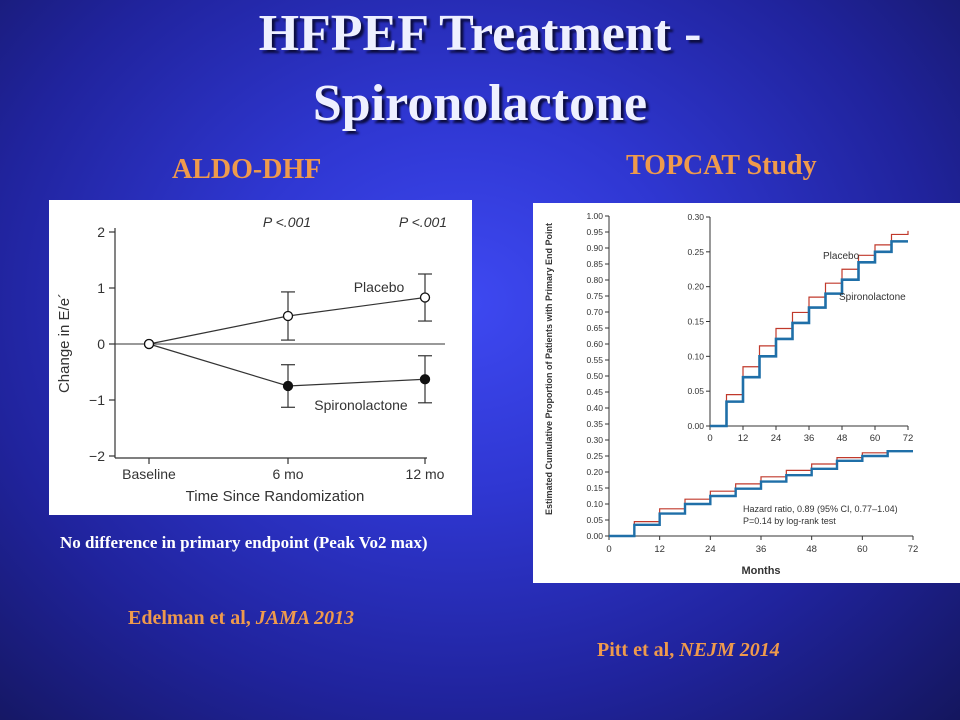 The width and height of the screenshot is (960, 720). I want to click on inset-y-tick-label: 0.20, so click(695, 287).